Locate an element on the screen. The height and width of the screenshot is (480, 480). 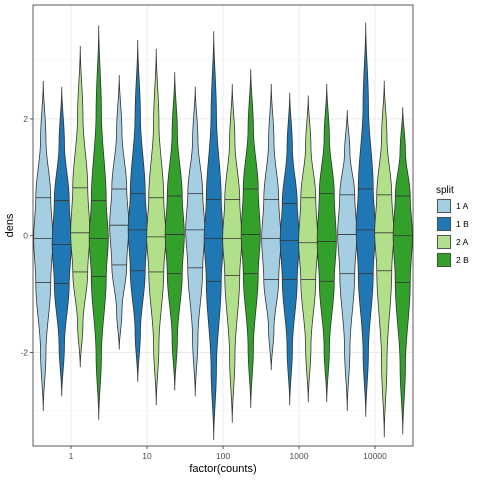
x-tick-label: 1 is located at coordinates (71, 456).